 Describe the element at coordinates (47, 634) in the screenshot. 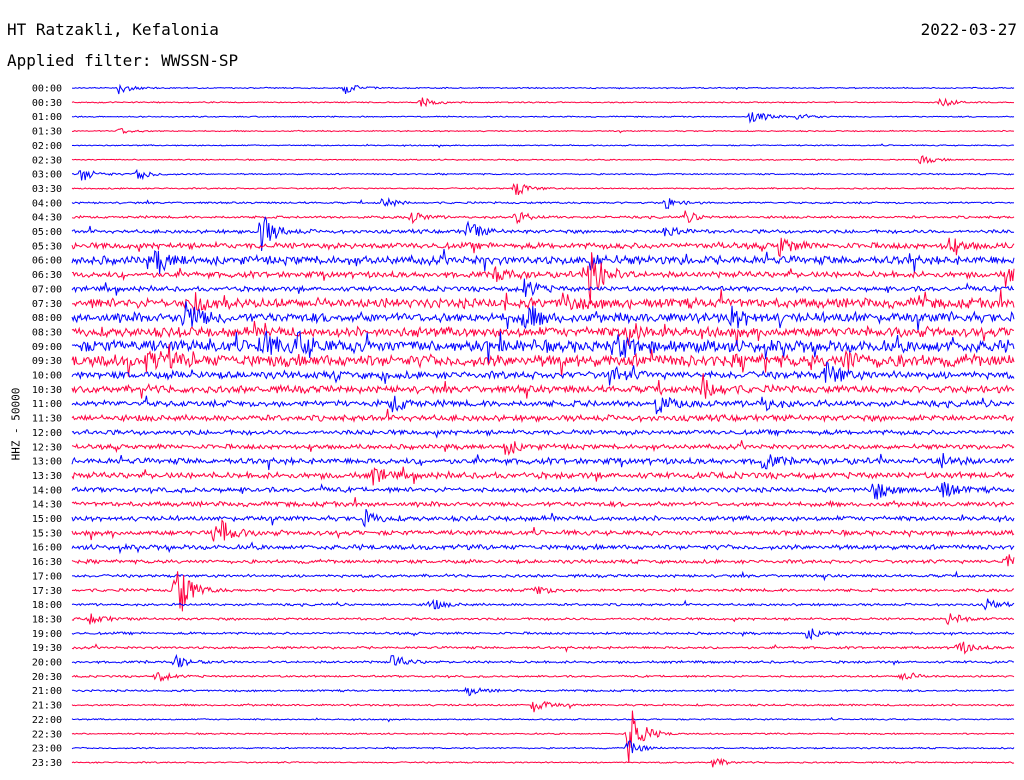

I see `row-time-label: 19:00` at that location.